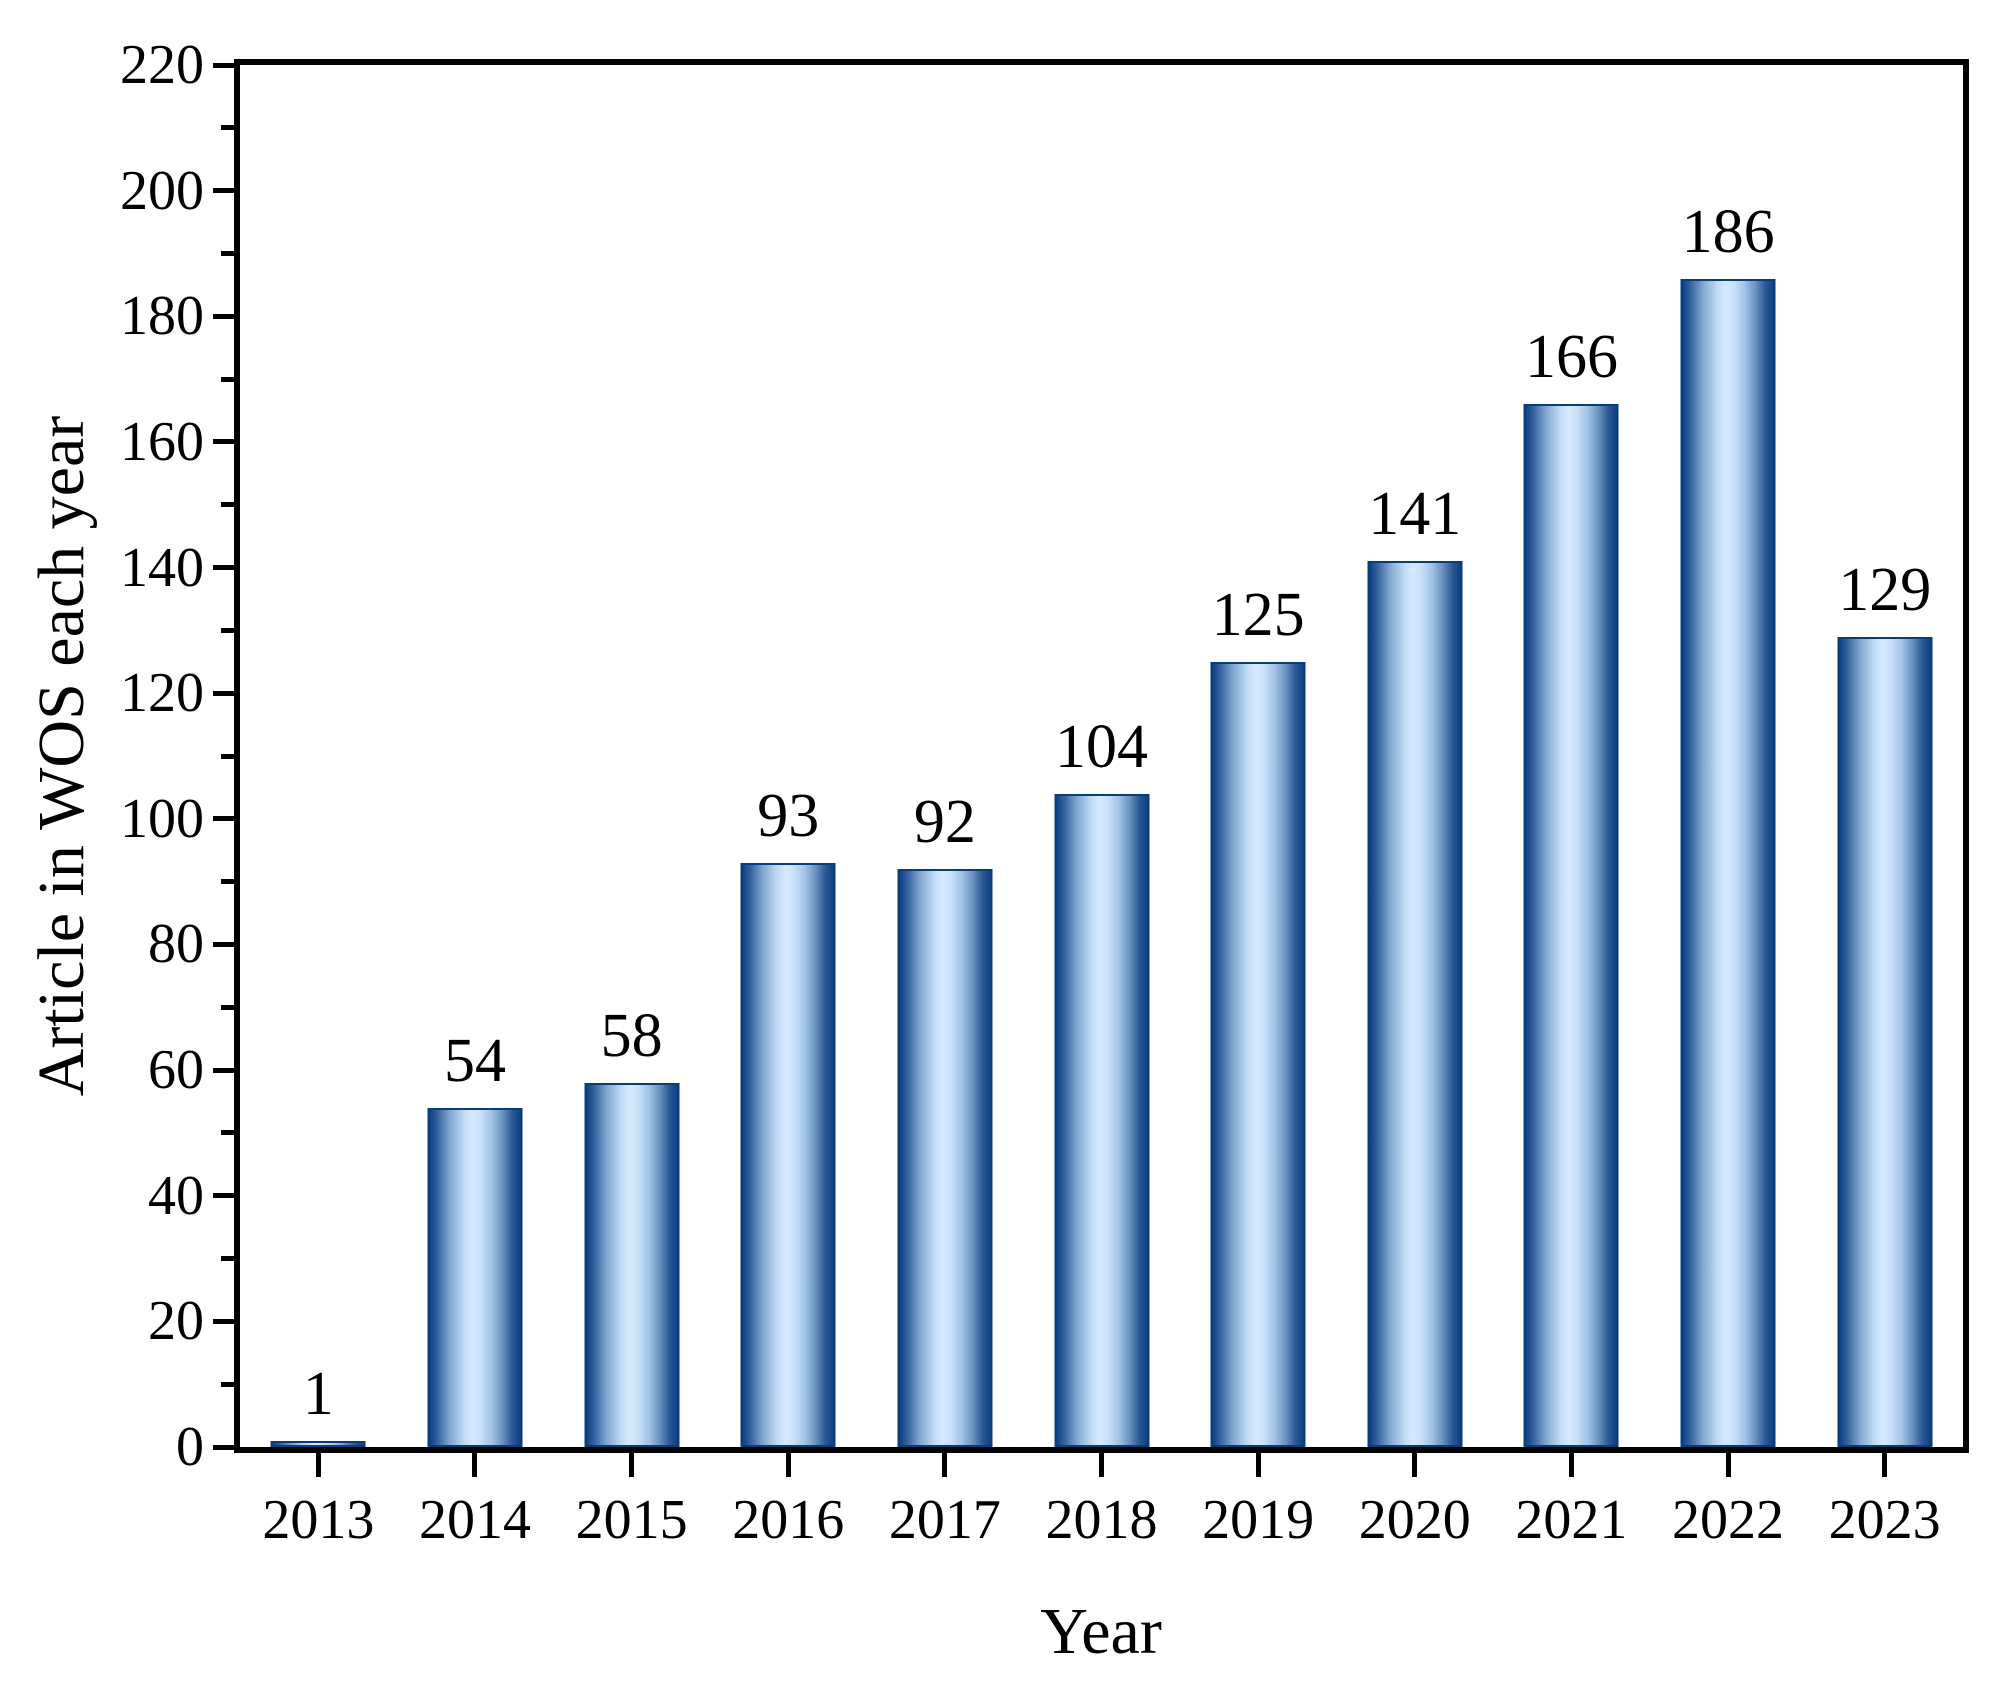 This screenshot has height=1682, width=1998. What do you see at coordinates (162, 818) in the screenshot?
I see `y-tick-label-100: 100` at bounding box center [162, 818].